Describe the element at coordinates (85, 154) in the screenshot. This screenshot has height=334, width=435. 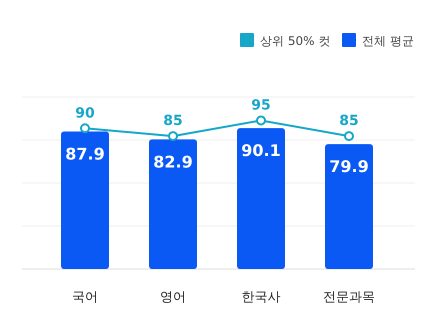
I see `data-label: 87.9` at that location.